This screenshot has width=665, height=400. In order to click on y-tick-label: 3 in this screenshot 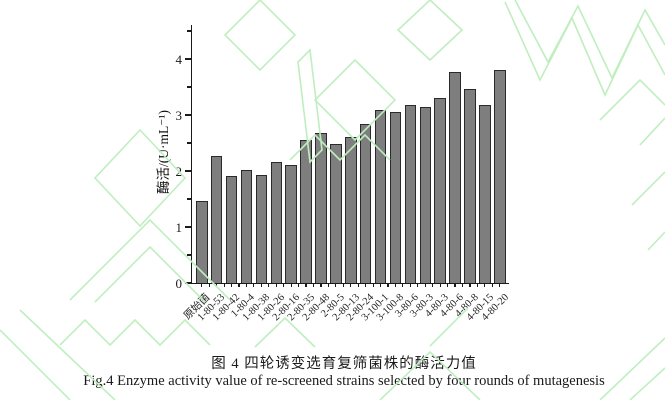, I will do `click(179, 115)`.